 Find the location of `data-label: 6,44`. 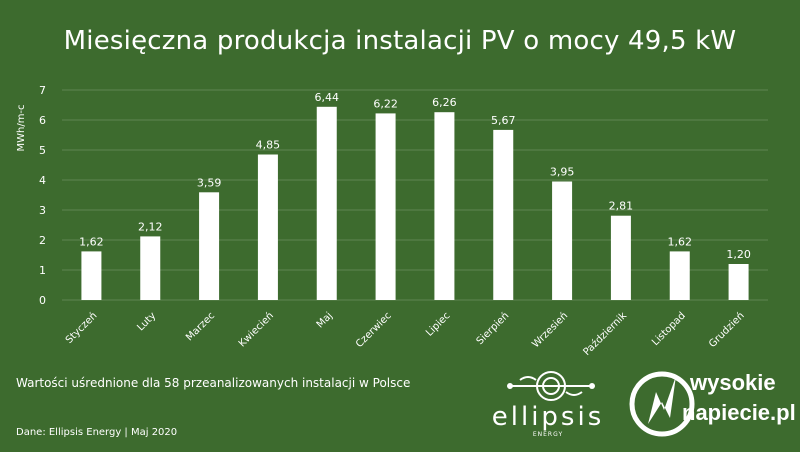

data-label: 6,44 is located at coordinates (327, 97).